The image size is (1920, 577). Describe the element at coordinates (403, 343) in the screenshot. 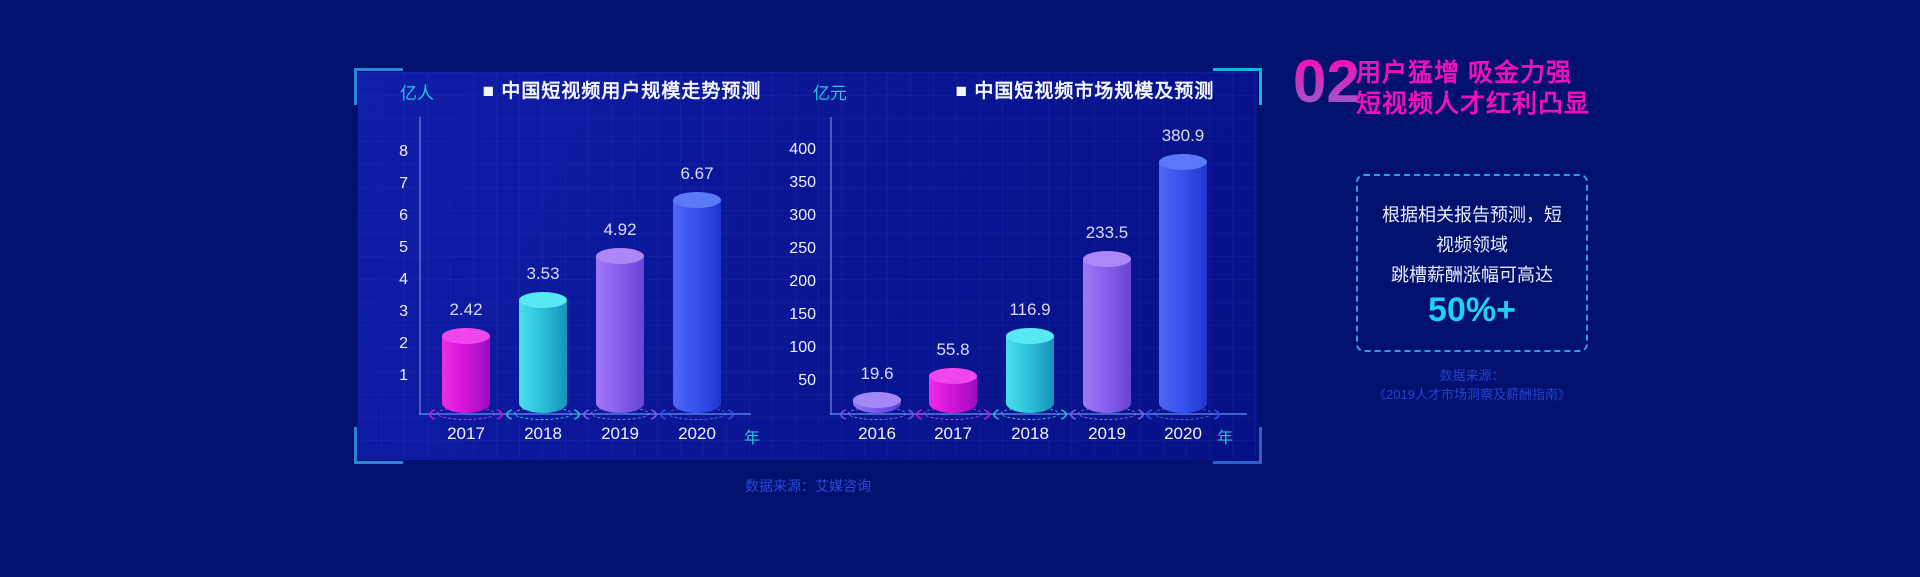

I see `y-axis-tick-label: 2` at that location.